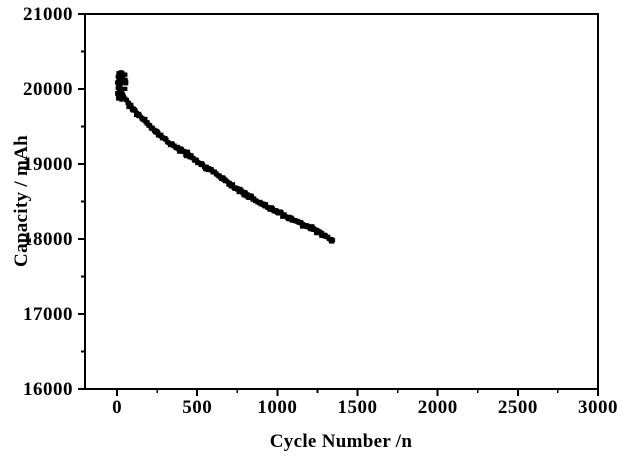  I want to click on y-axis-label: Capacity / mAh, so click(21, 201).